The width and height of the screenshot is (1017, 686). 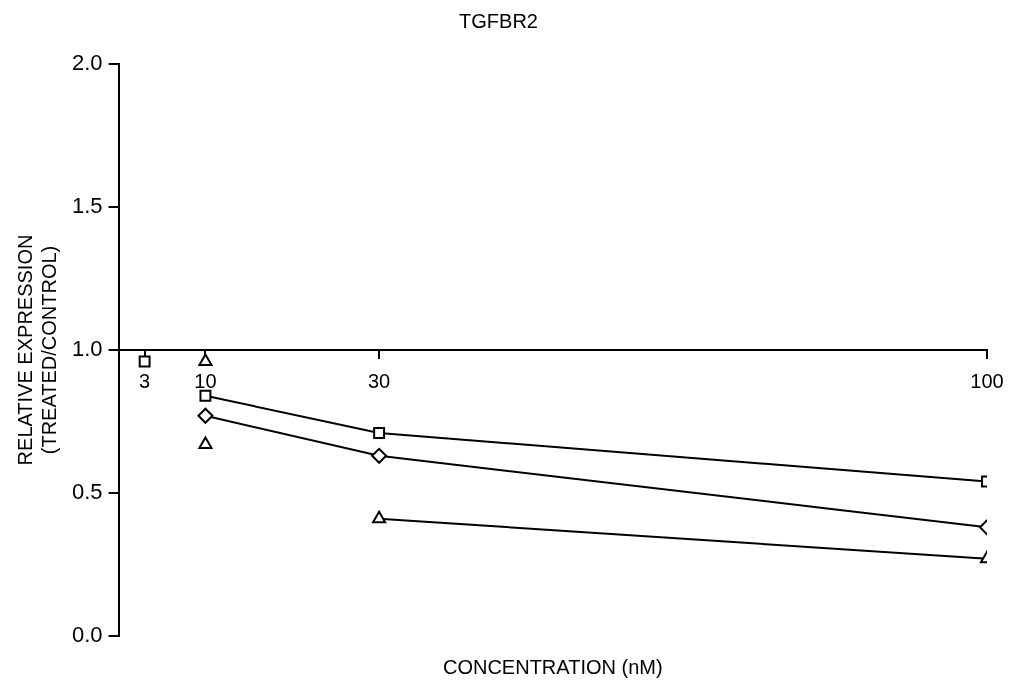 What do you see at coordinates (87, 63) in the screenshot?
I see `y-tick-label: 2.0` at bounding box center [87, 63].